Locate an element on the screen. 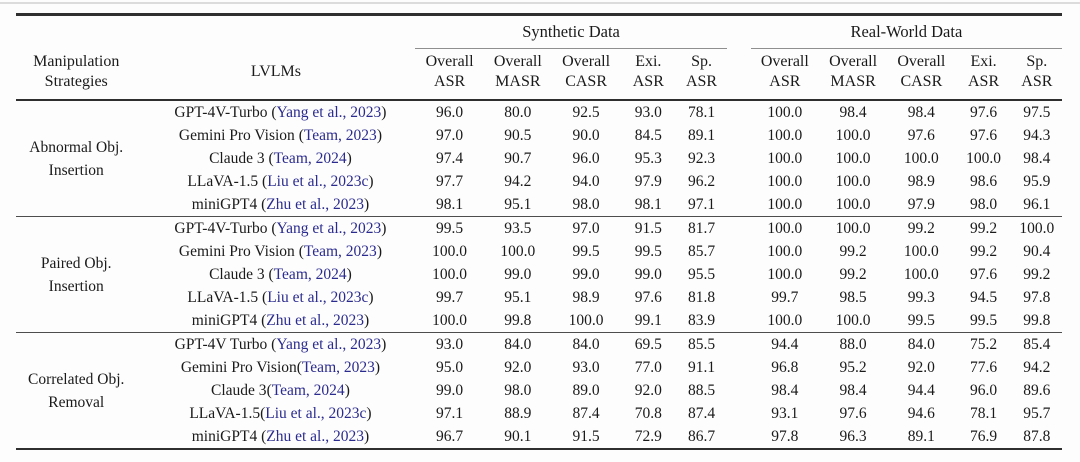 This screenshot has width=1080, height=462. real-value-cell: 87.8 is located at coordinates (1037, 436).